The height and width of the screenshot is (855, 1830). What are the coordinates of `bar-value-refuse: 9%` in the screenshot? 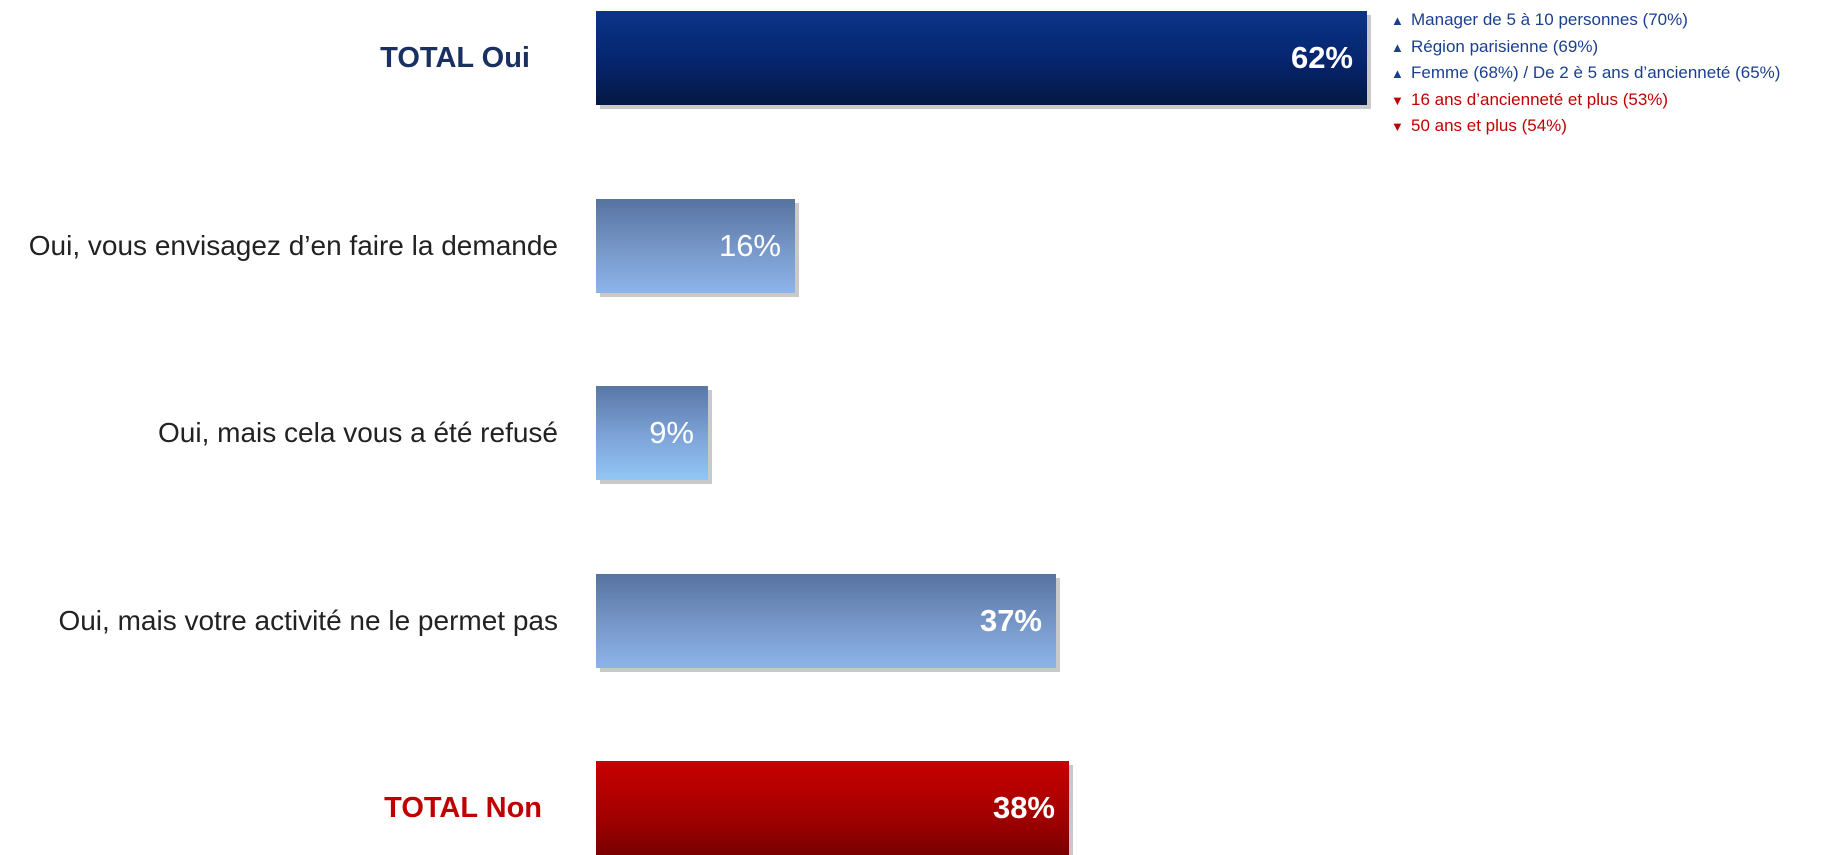 It's located at (671, 432).